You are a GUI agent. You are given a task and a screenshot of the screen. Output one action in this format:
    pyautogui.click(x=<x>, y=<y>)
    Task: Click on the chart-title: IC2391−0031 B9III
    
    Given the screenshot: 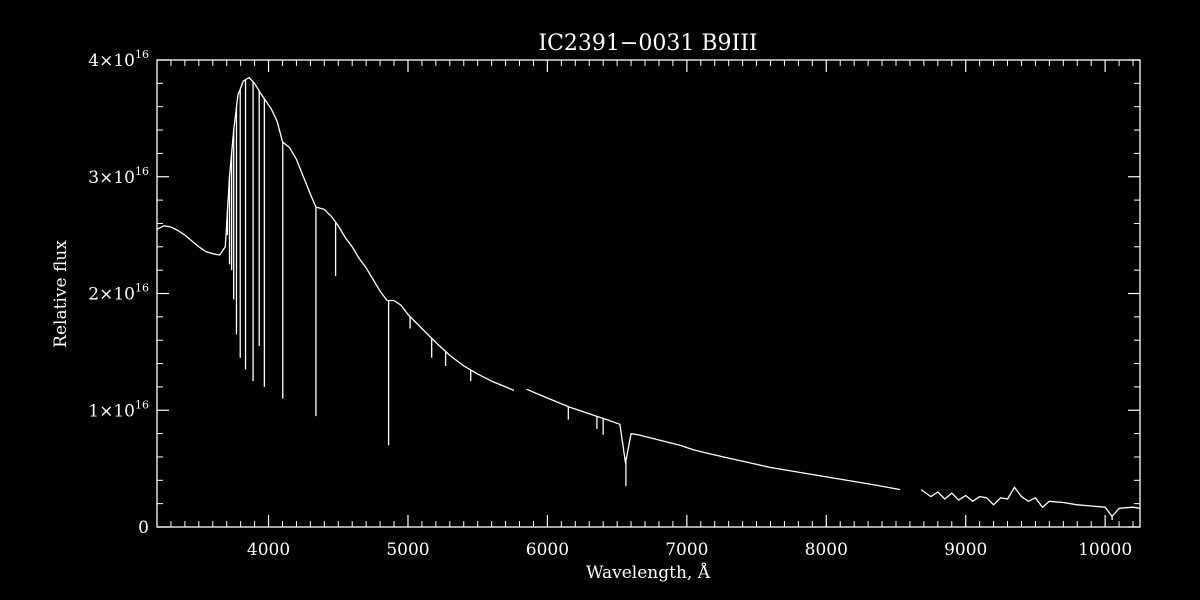 What is the action you would take?
    pyautogui.click(x=647, y=43)
    